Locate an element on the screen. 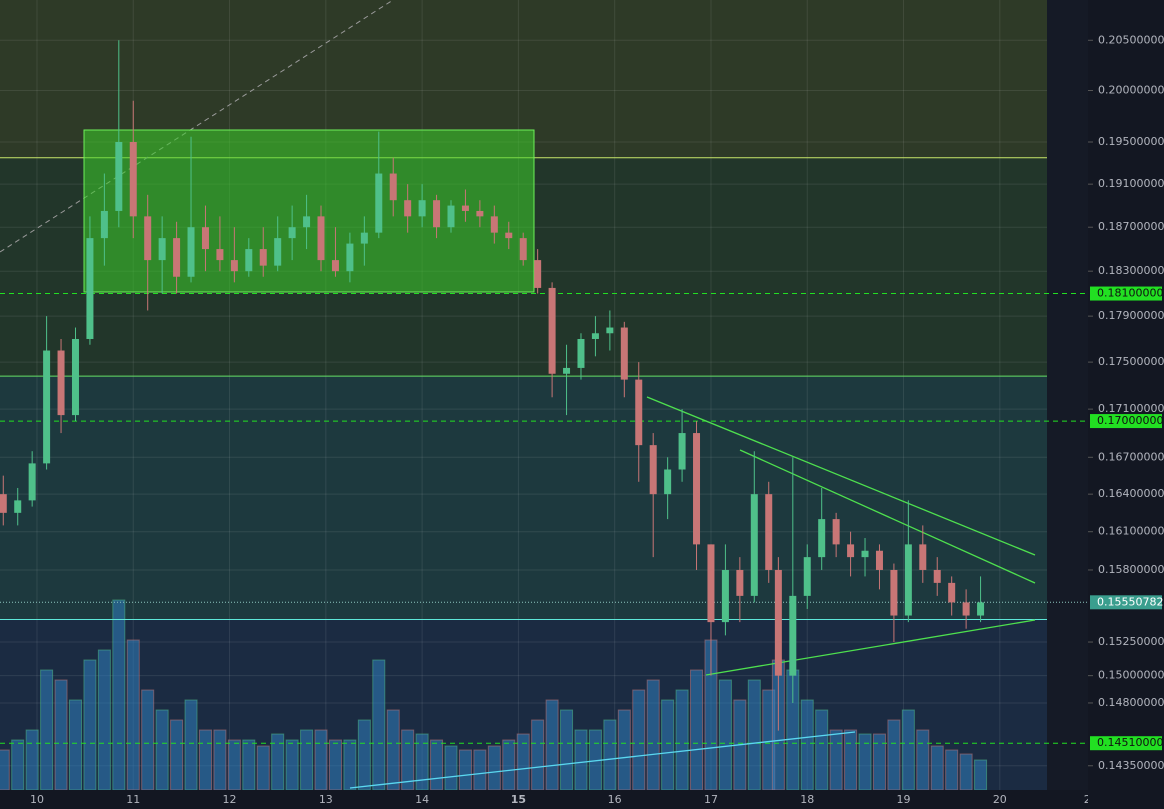  x-tick-label: 16 is located at coordinates (615, 799).